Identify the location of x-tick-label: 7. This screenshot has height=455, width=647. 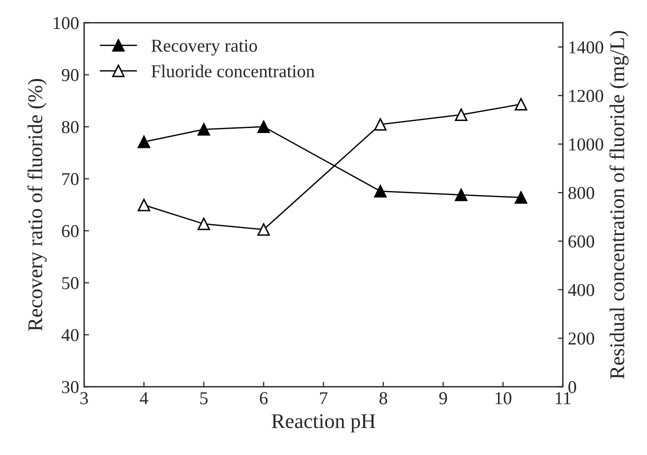
(324, 398).